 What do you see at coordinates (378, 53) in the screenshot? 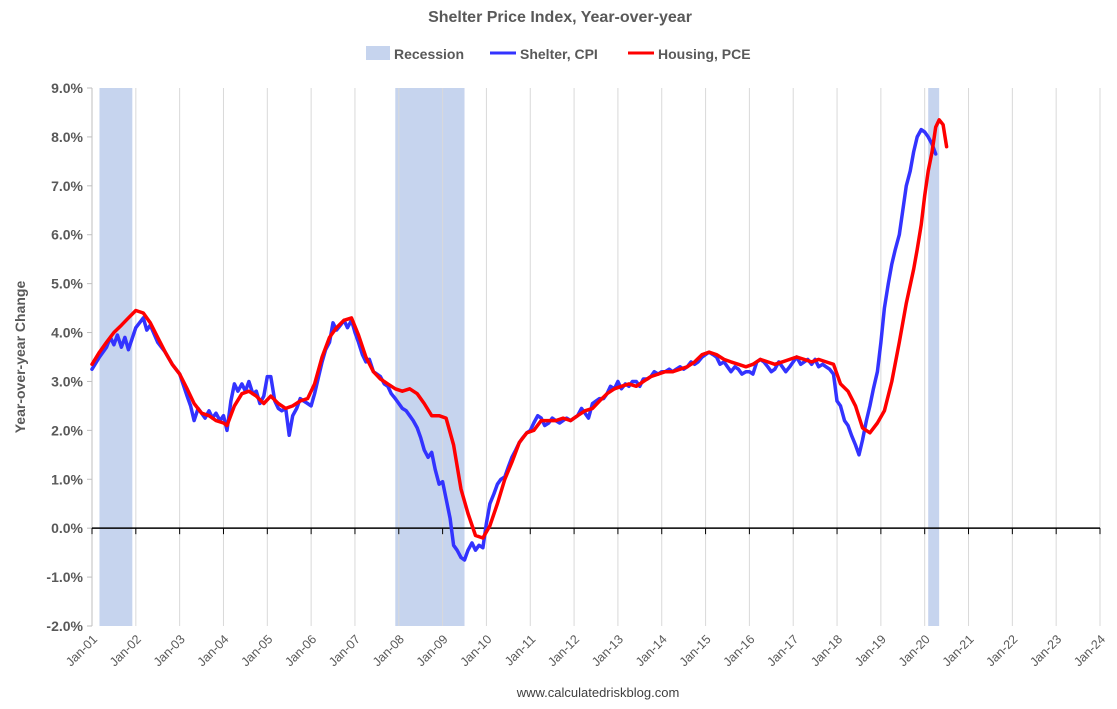
I see `legend-recession-swatch` at bounding box center [378, 53].